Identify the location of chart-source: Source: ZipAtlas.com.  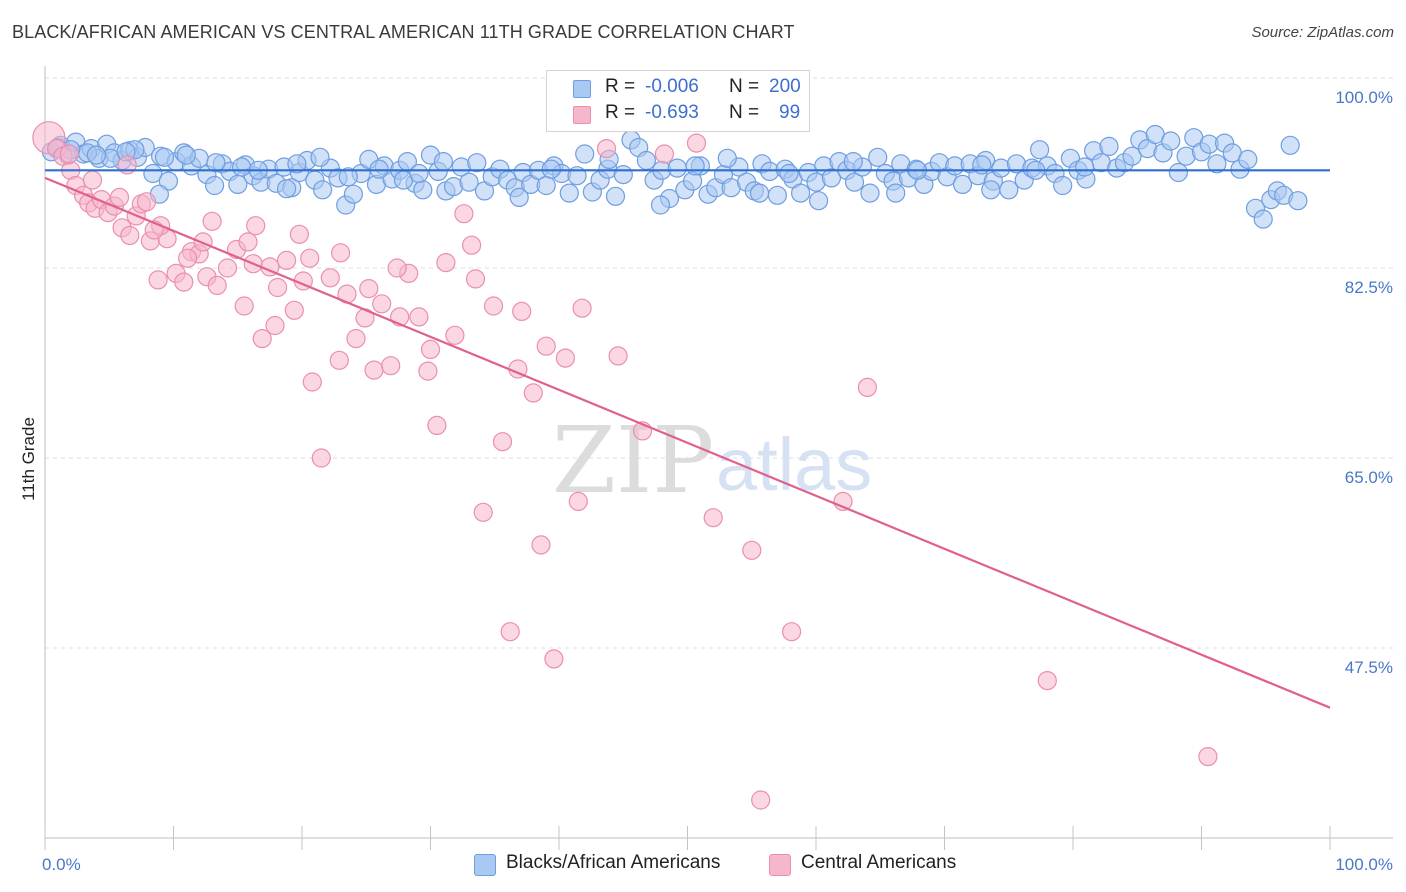
(1322, 32).